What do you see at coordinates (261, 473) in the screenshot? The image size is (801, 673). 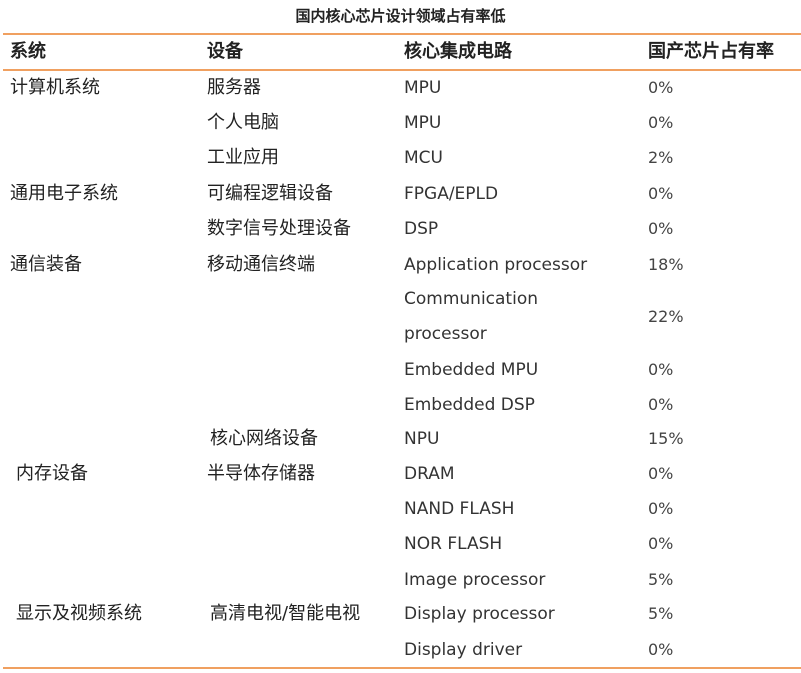 I see `cell-device: 半导体存储器` at bounding box center [261, 473].